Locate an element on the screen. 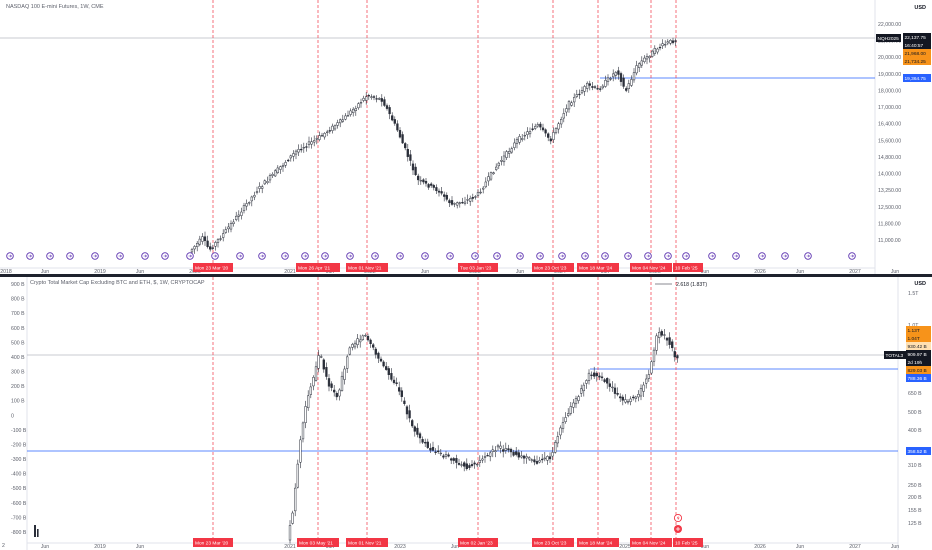  total3-x-tick-0: Jun is located at coordinates (45, 547).